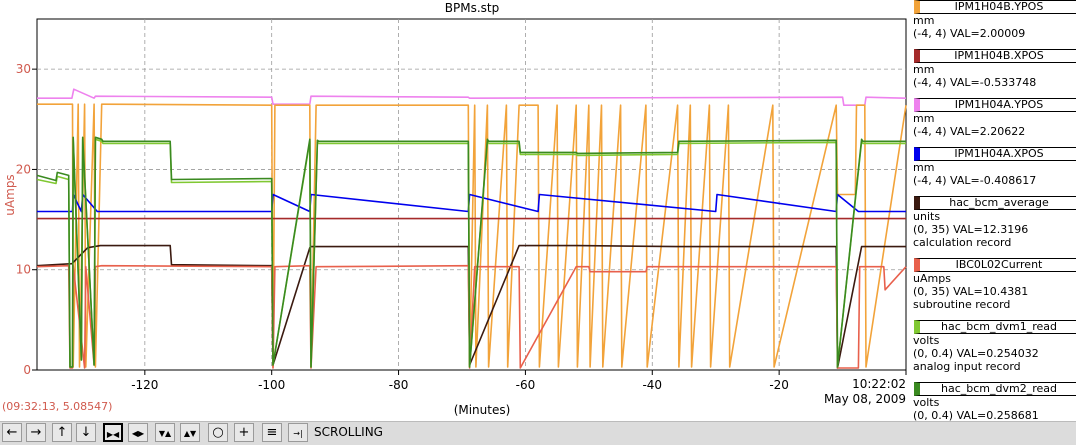 This screenshot has width=1076, height=445. Describe the element at coordinates (779, 385) in the screenshot. I see `x-tick-label: -20` at that location.